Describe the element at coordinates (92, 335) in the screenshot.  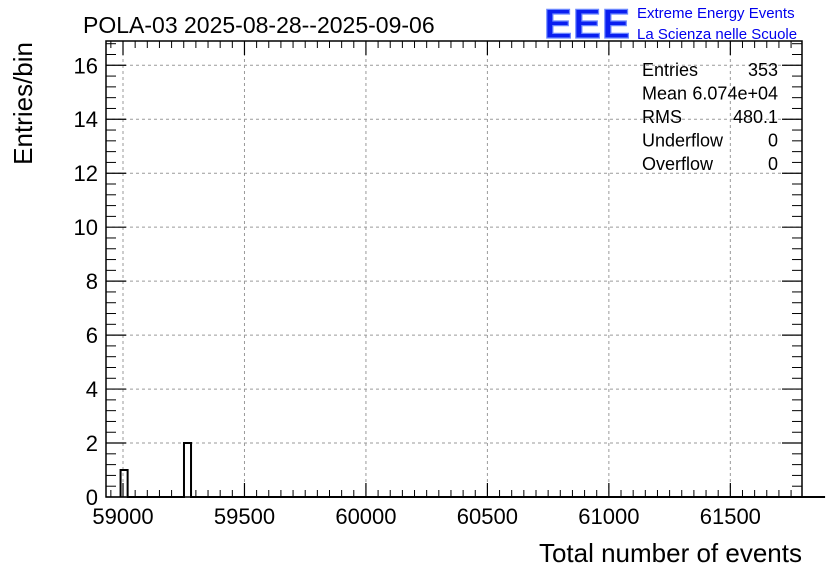
I see `y-tick-label: 6` at that location.